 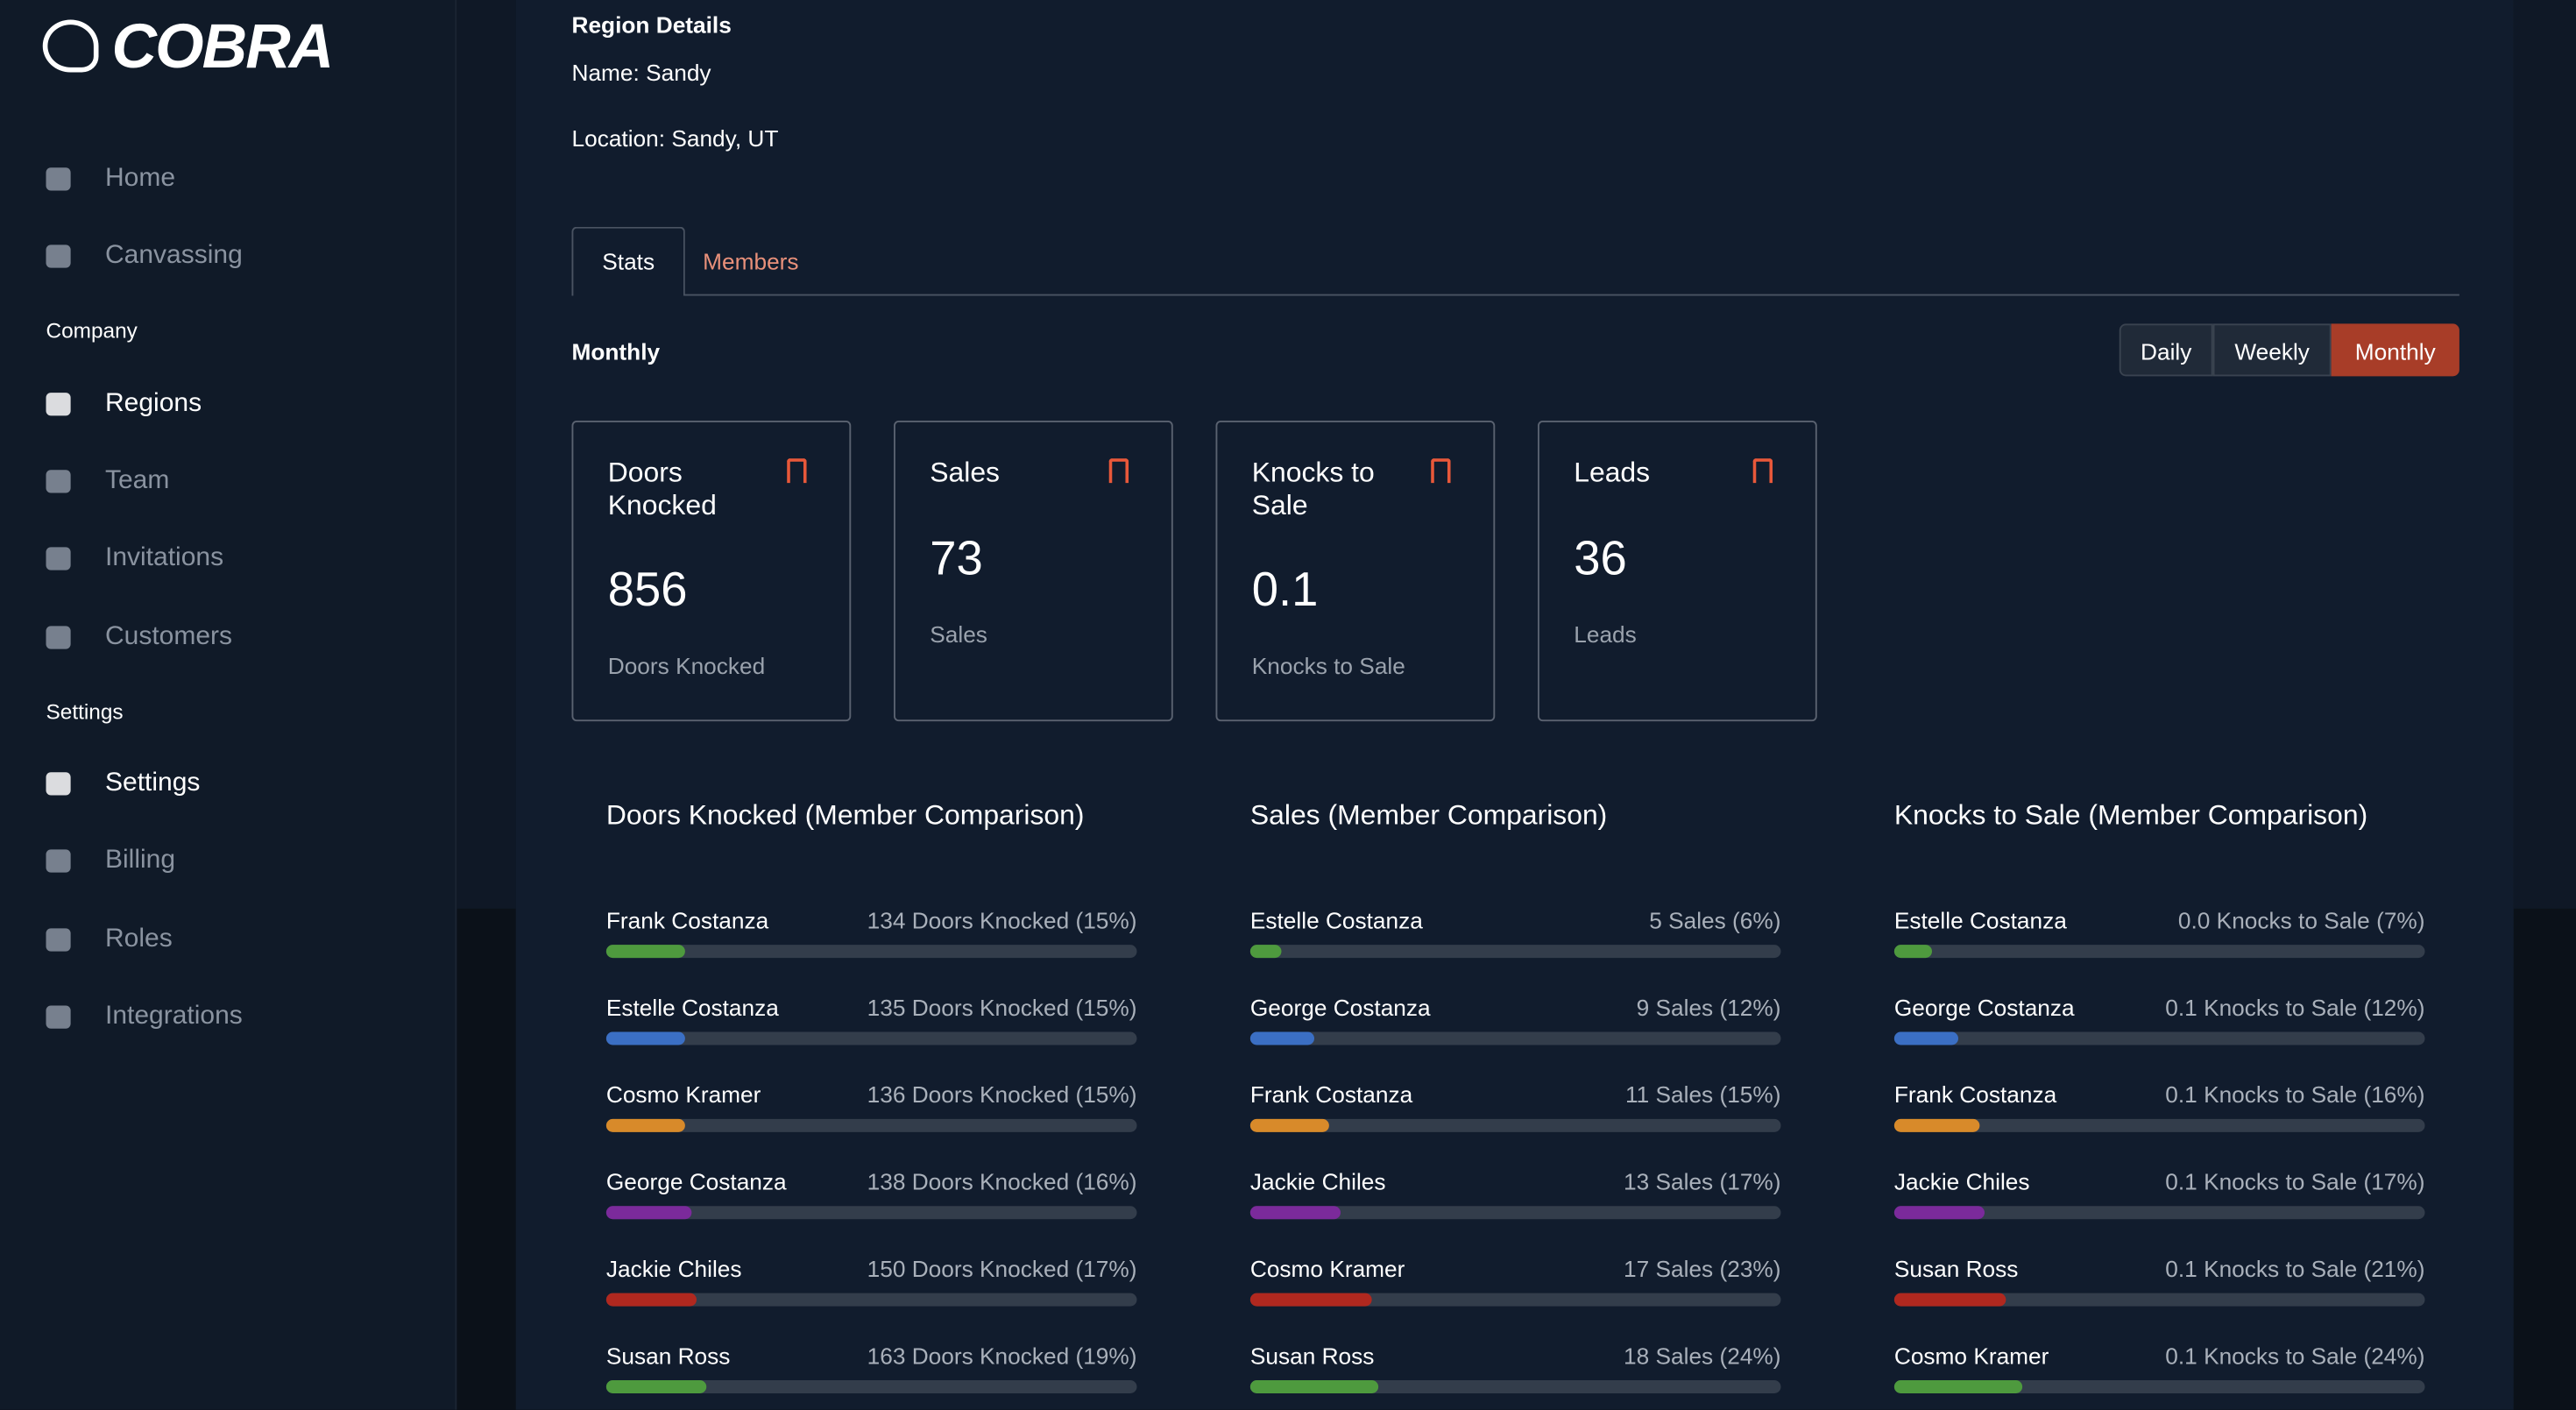 What do you see at coordinates (2272, 350) in the screenshot?
I see `period-button: Weekly` at bounding box center [2272, 350].